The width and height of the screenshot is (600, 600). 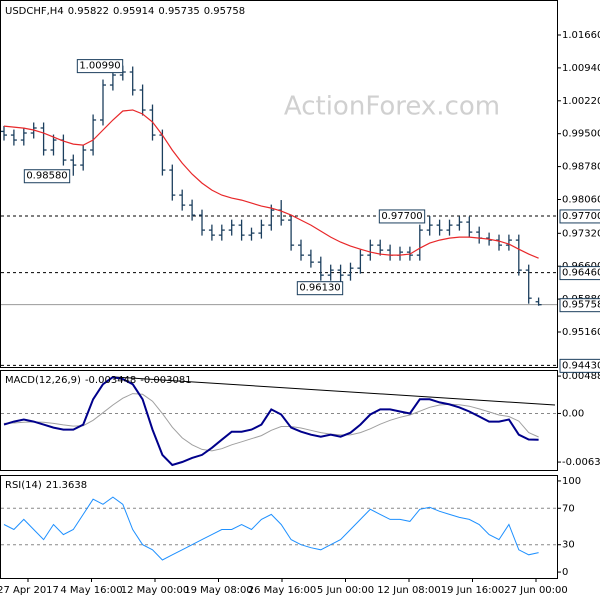 I want to click on last-price-tag-label: 0.95758, so click(x=581, y=305).